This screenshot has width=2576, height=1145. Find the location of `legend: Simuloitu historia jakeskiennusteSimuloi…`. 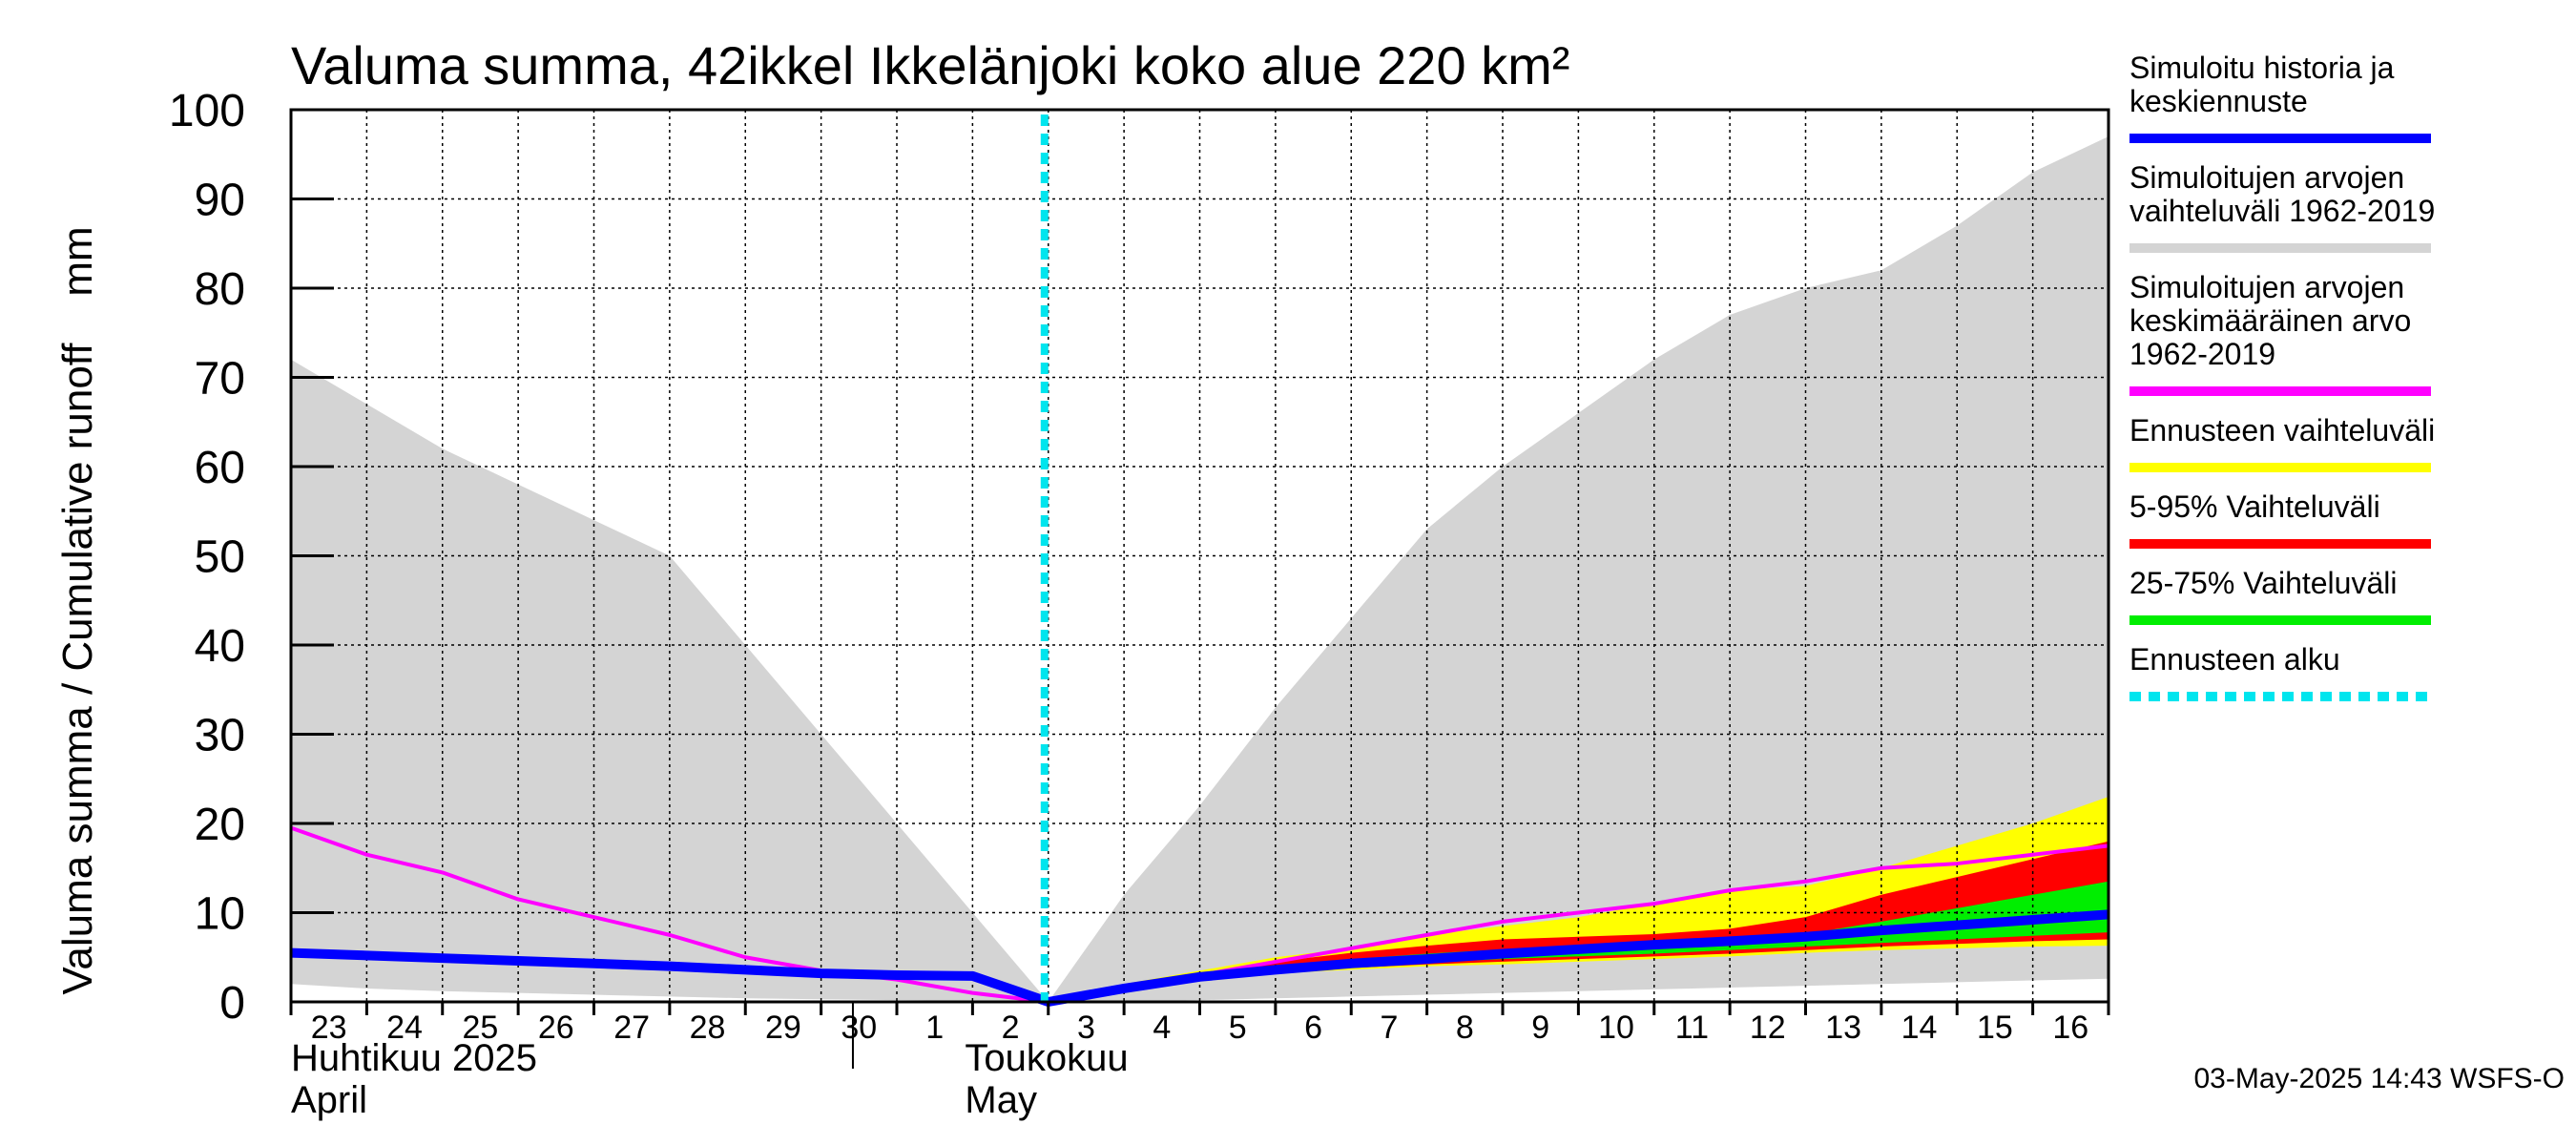

legend: Simuloitu historia jakeskiennusteSimuloi… is located at coordinates (2282, 376).